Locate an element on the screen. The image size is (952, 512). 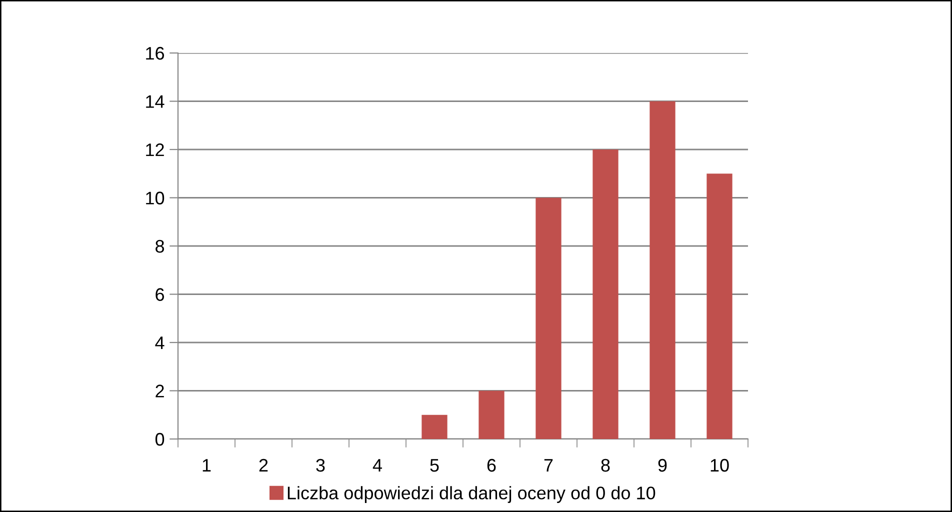
x-tick-label: 1 is located at coordinates (206, 465).